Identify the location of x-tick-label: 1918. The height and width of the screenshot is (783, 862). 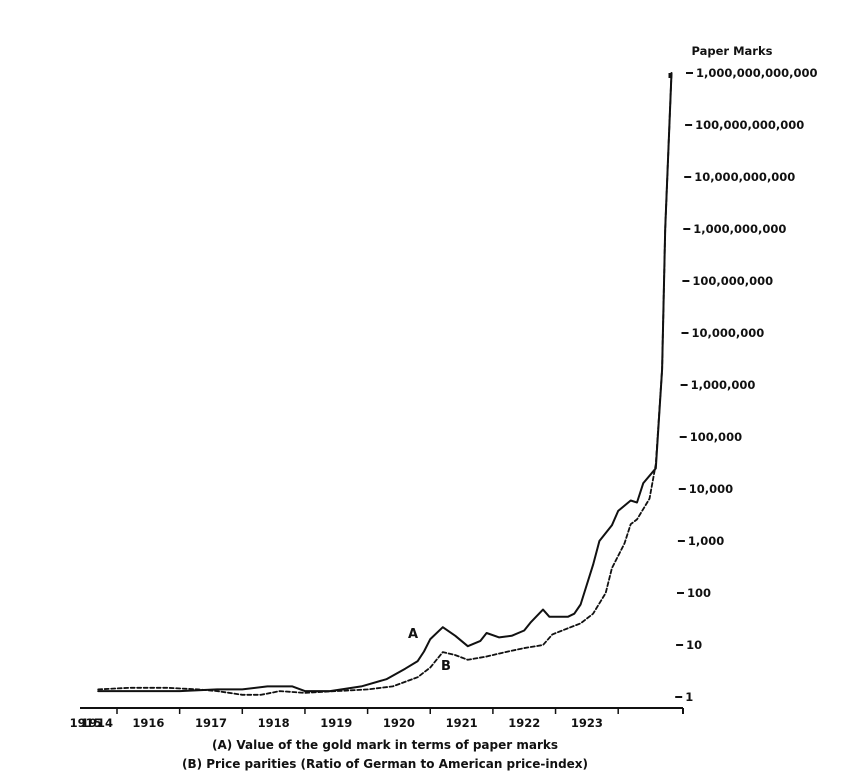
(274, 723).